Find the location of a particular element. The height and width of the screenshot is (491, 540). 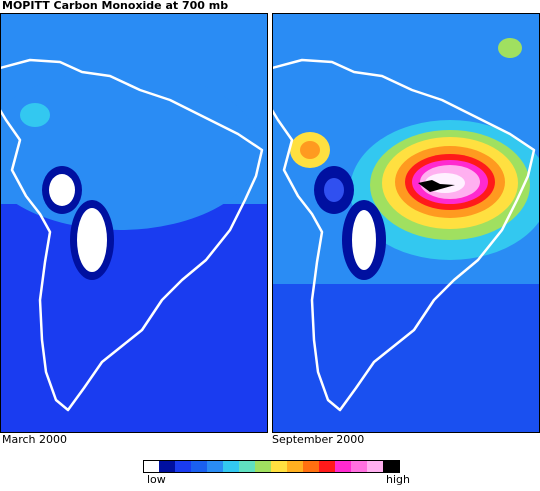

title: MOPITT Carbon Monoxide at 700 mb is located at coordinates (115, 6).